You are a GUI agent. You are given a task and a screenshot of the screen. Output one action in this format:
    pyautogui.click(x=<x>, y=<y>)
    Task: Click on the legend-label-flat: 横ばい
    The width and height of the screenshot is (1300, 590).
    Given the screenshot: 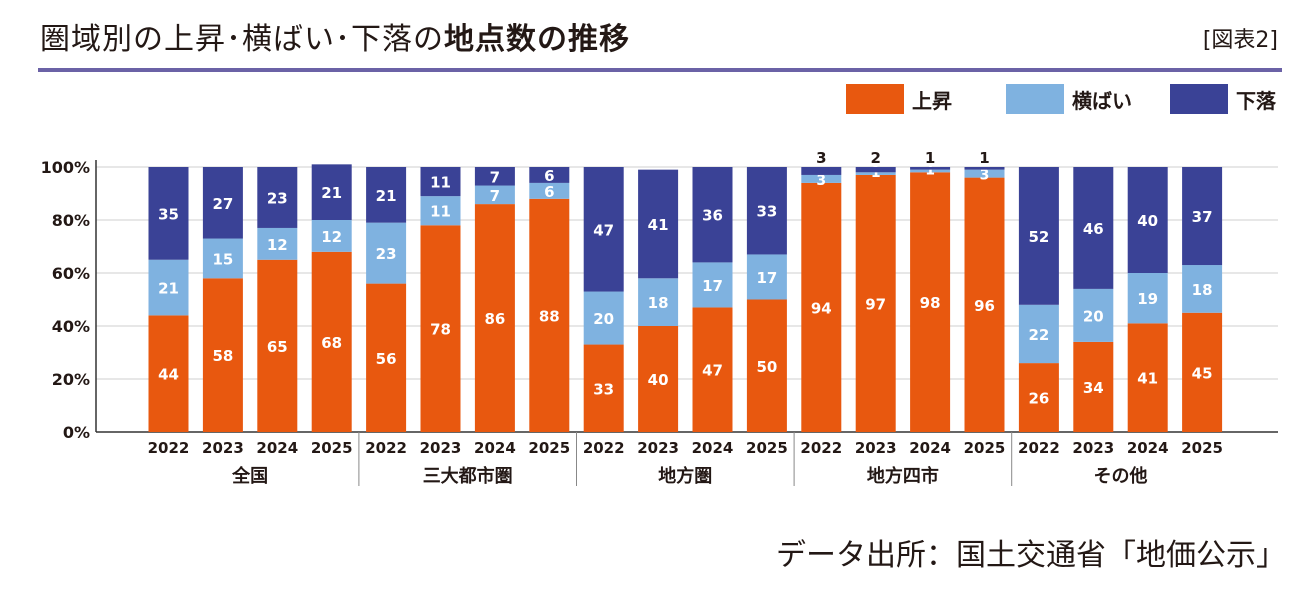 What is the action you would take?
    pyautogui.click(x=1102, y=100)
    